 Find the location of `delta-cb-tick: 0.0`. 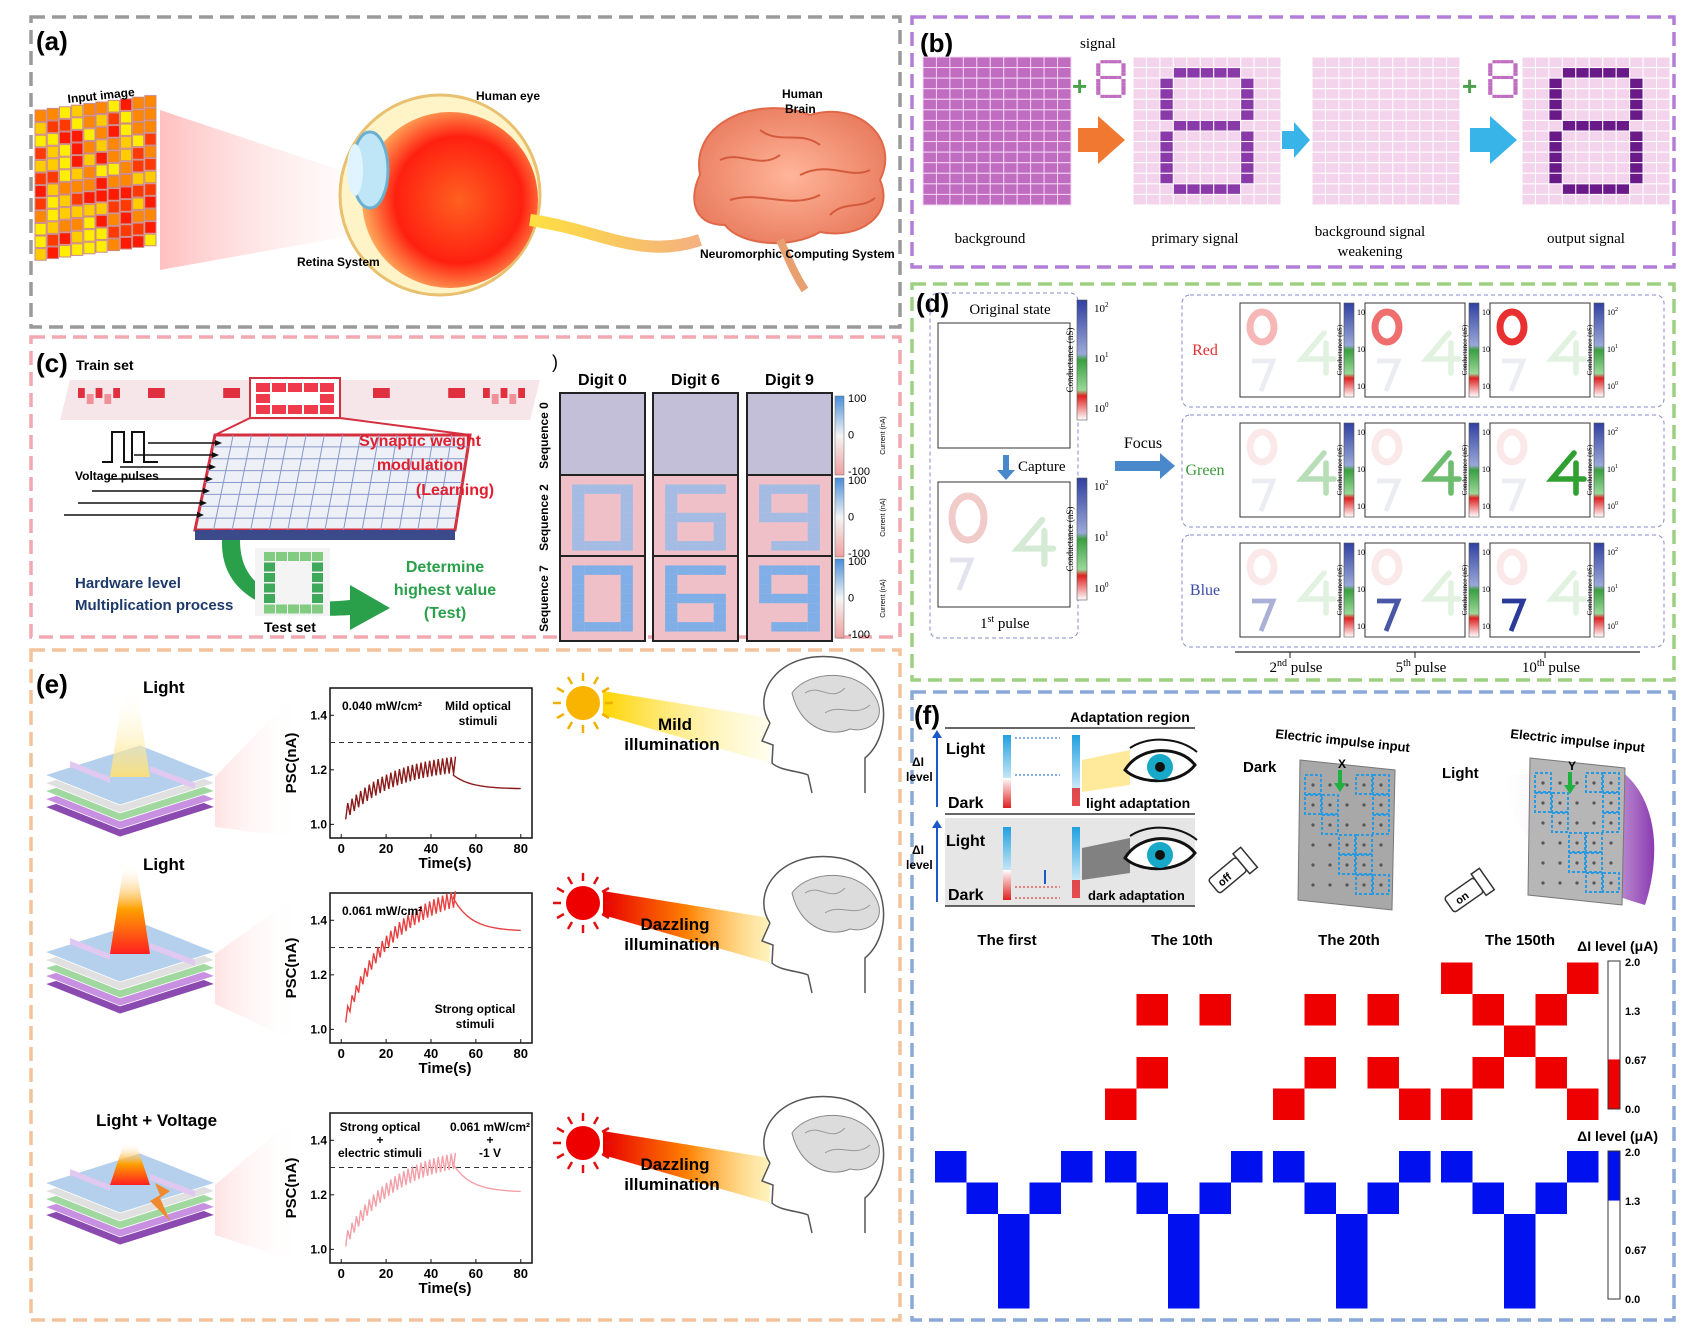

delta-cb-tick: 0.0 is located at coordinates (1632, 1110).